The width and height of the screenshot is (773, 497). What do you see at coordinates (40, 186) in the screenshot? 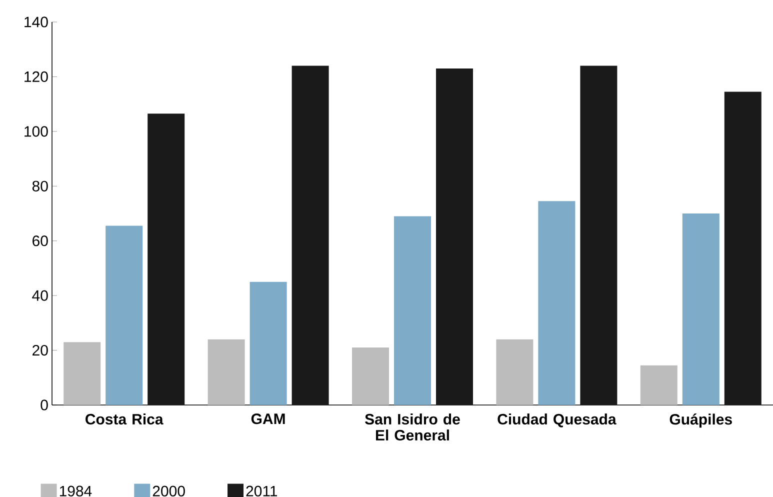
I see `y-tick-label: 80` at bounding box center [40, 186].